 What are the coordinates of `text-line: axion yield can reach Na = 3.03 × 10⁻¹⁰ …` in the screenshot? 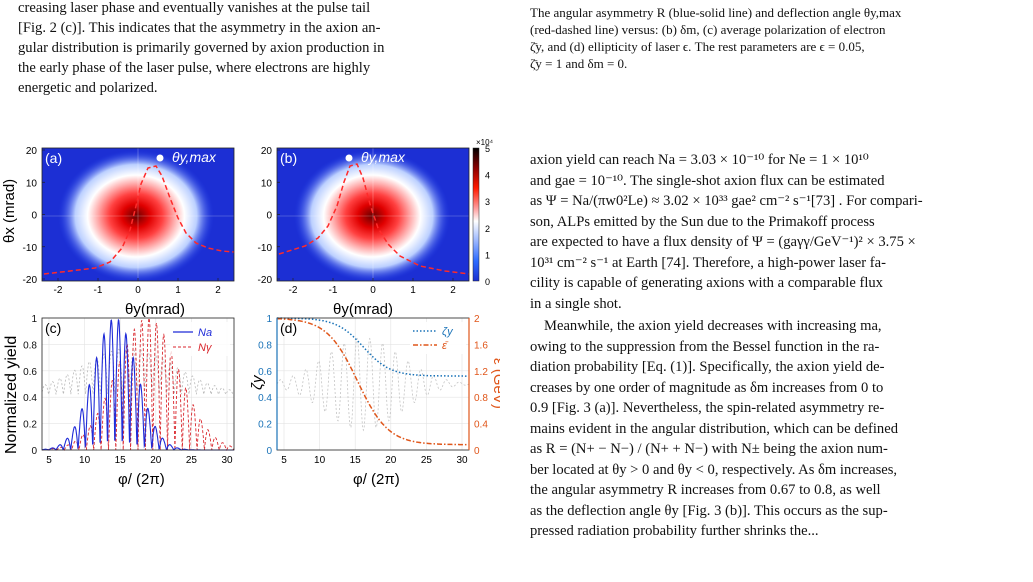 It's located at (699, 160).